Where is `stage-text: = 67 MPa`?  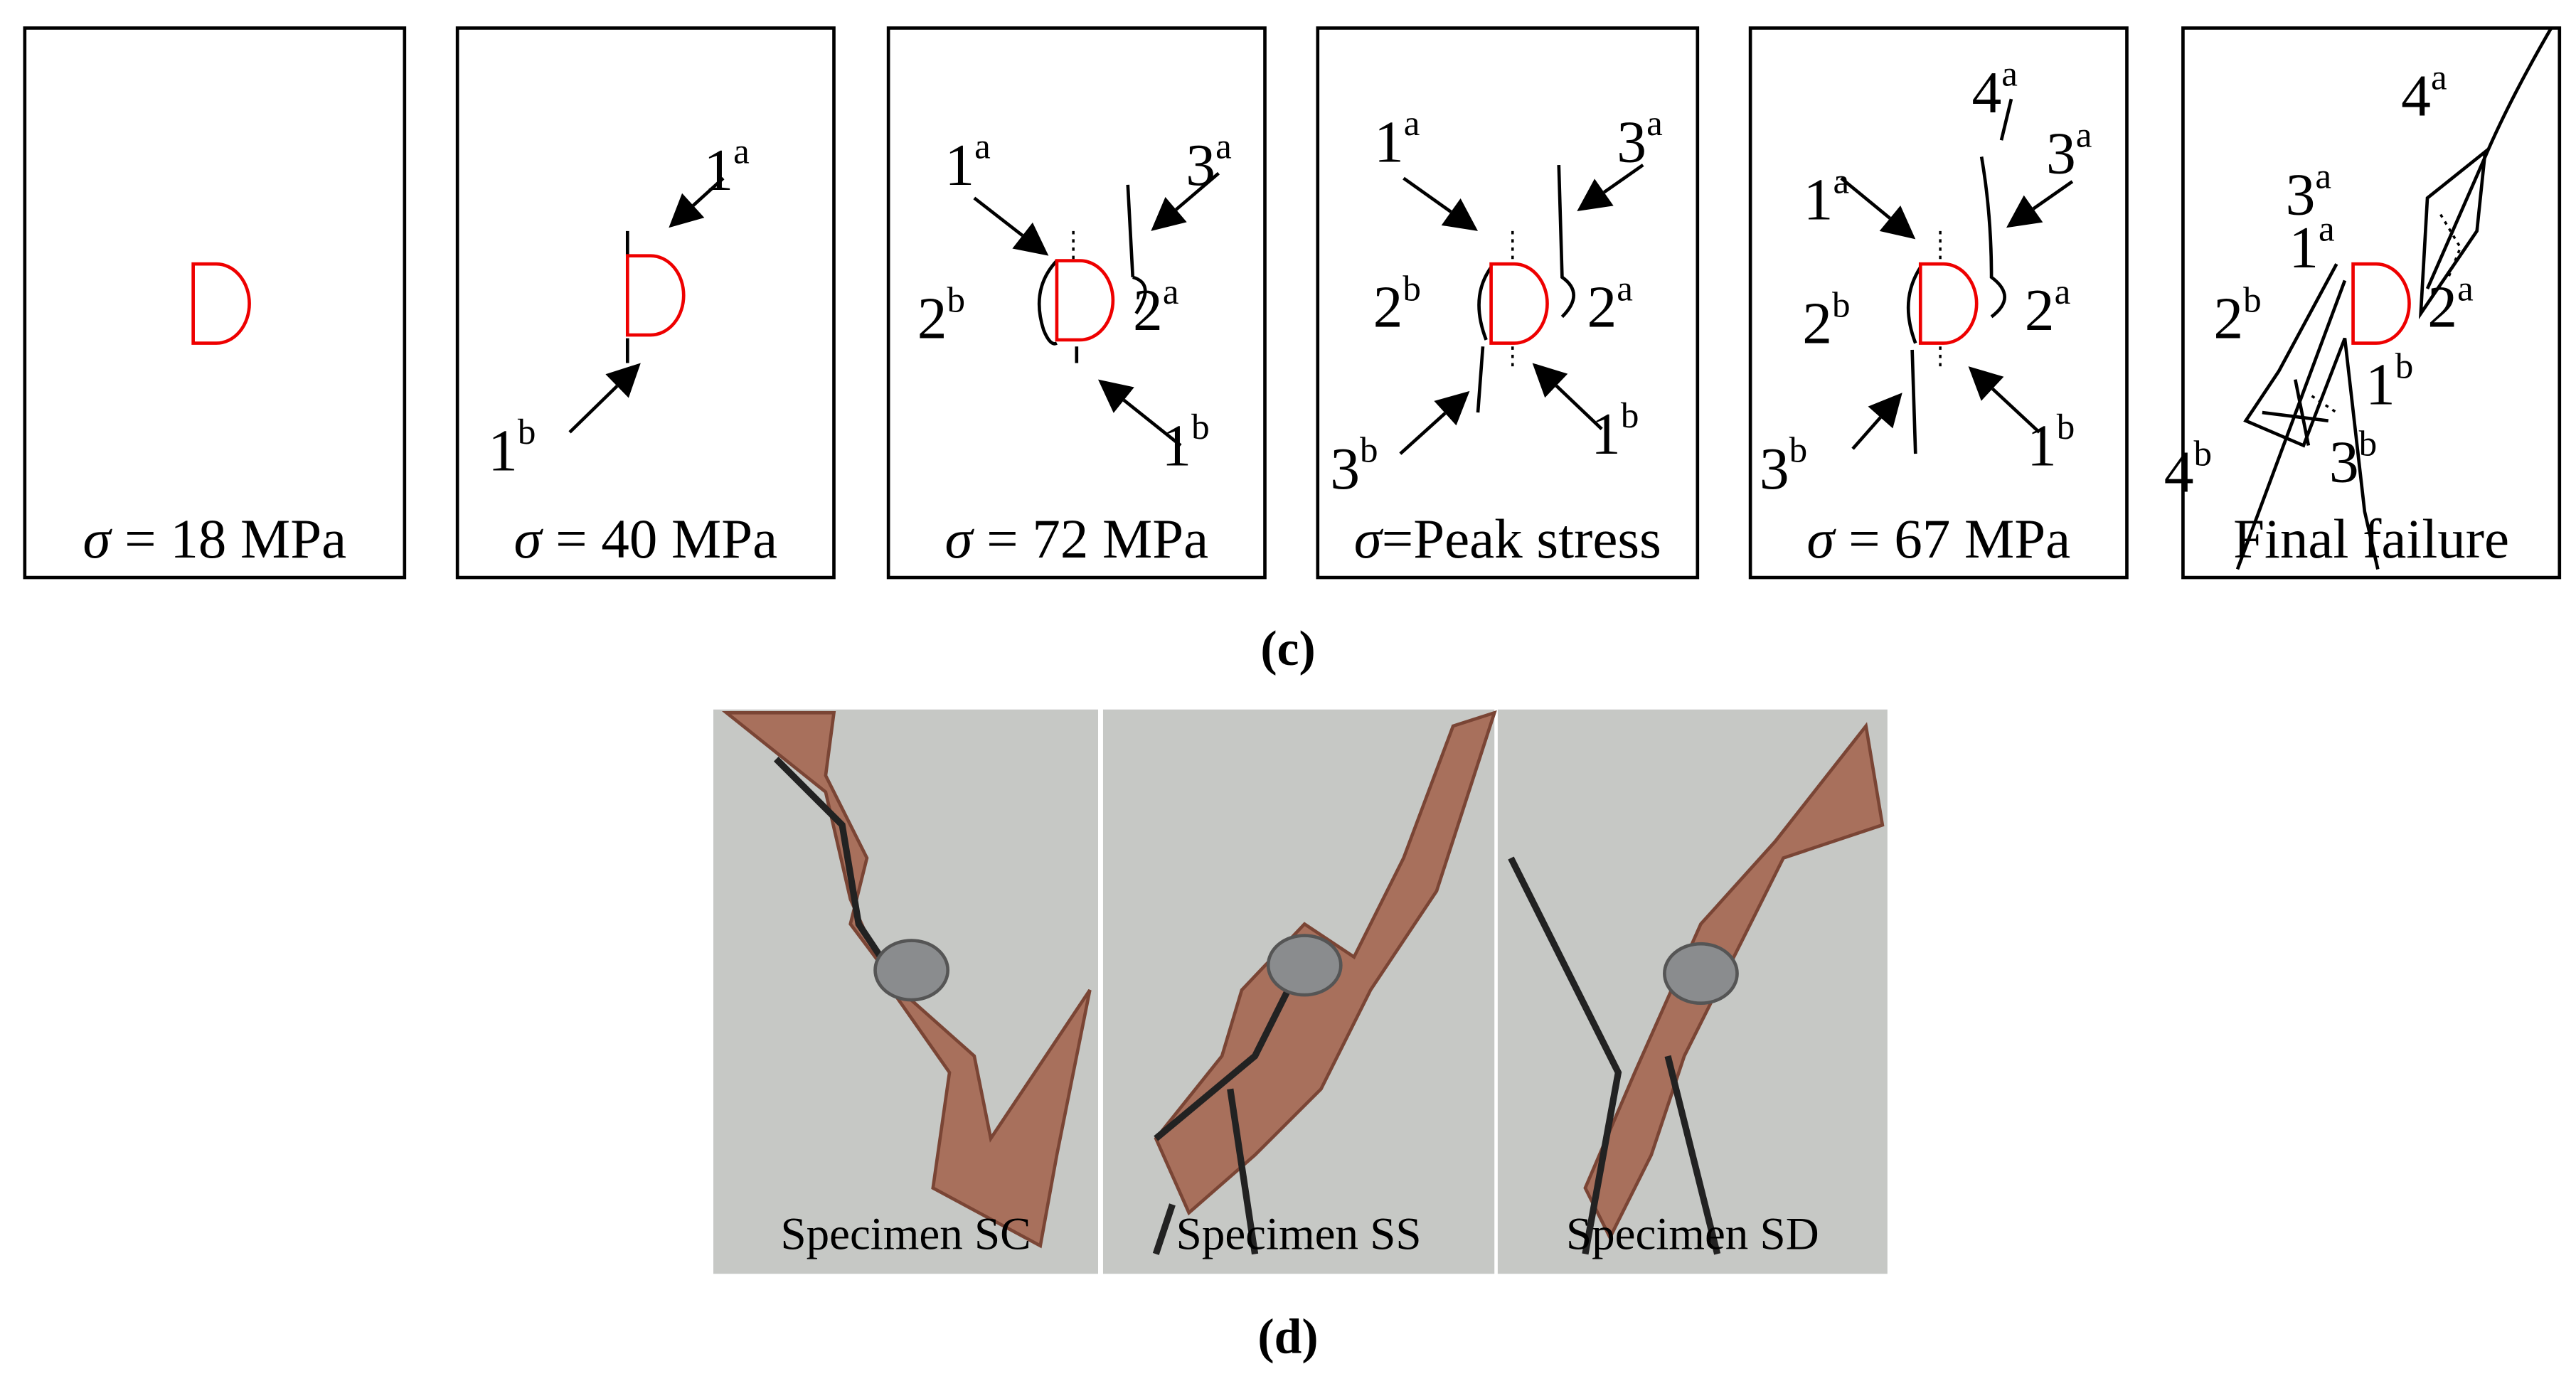 stage-text: = 67 MPa is located at coordinates (1952, 539).